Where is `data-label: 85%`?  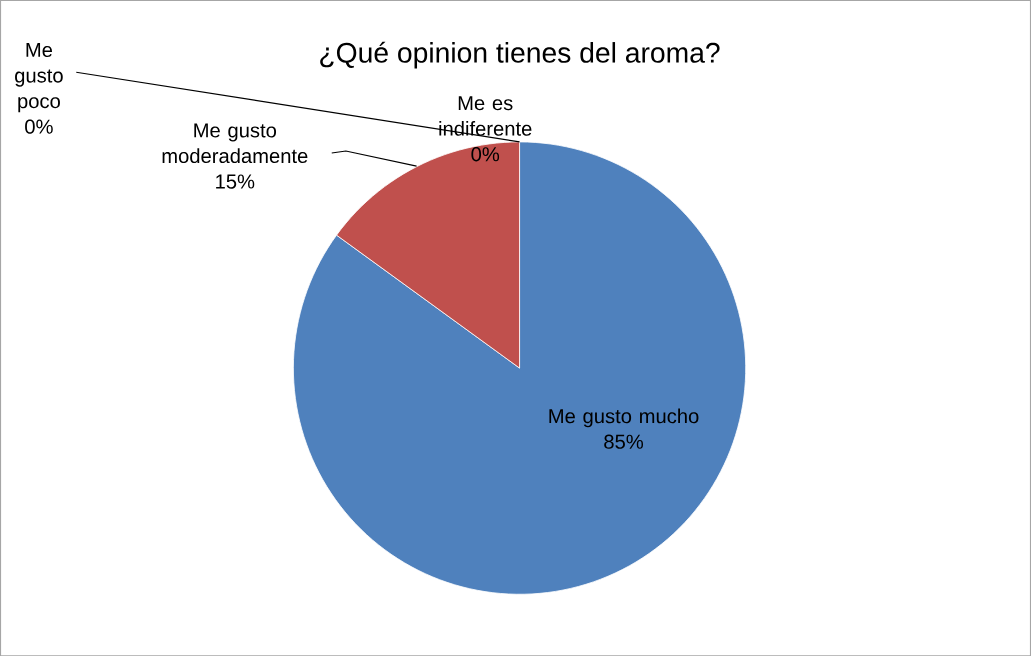 data-label: 85% is located at coordinates (624, 441).